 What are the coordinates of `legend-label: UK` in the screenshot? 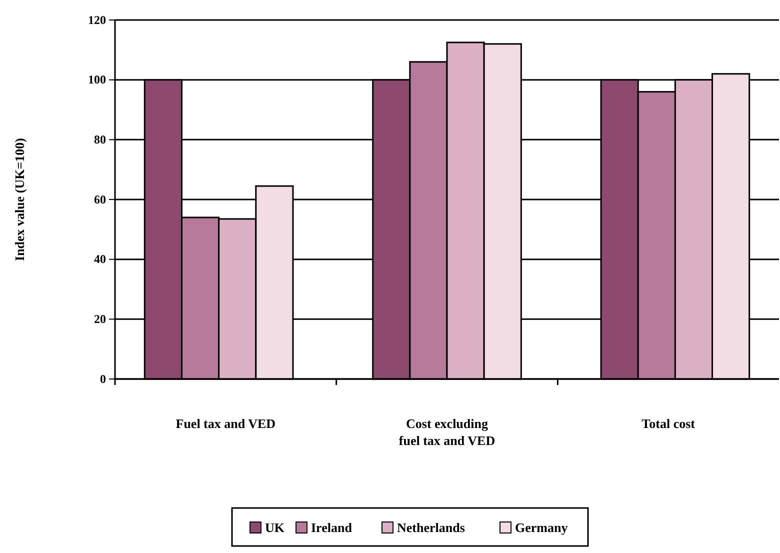 It's located at (275, 527).